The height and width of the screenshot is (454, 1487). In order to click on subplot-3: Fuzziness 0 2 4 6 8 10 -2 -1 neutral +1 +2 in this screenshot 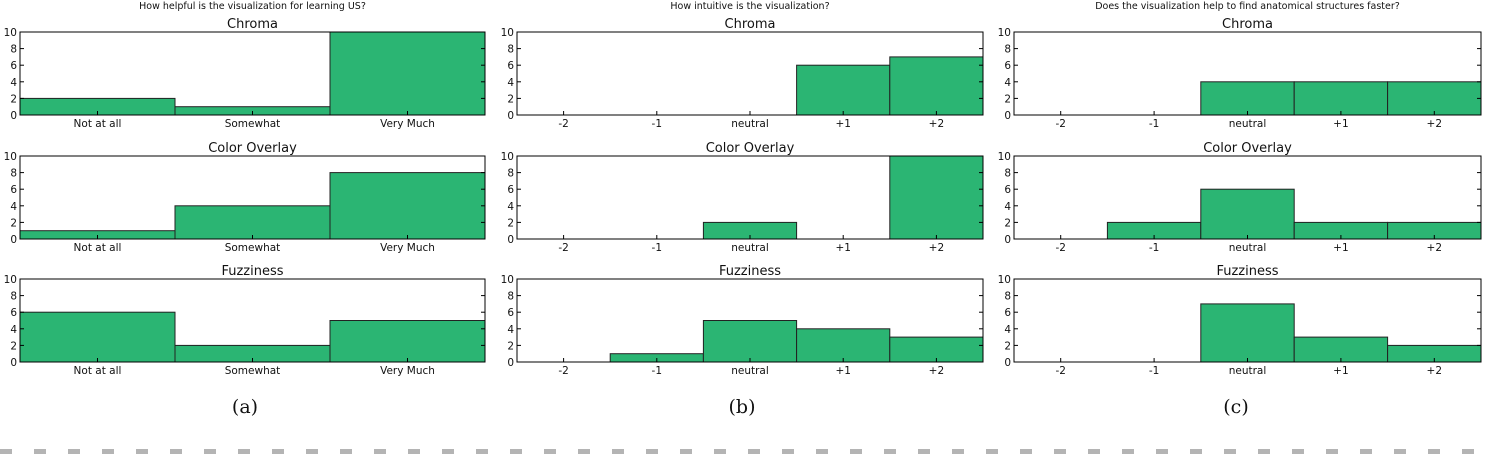, I will do `click(1240, 320)`.